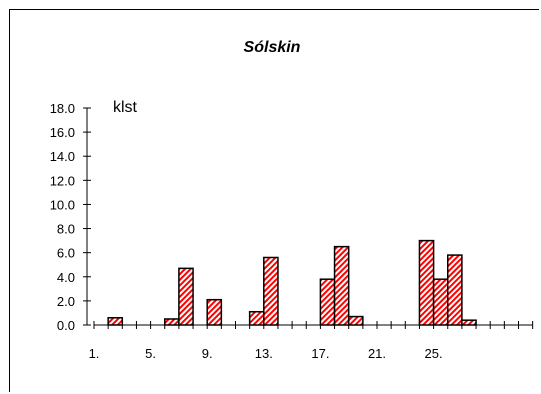 The height and width of the screenshot is (394, 541). What do you see at coordinates (207, 353) in the screenshot?
I see `x-tick-label: 9.` at bounding box center [207, 353].